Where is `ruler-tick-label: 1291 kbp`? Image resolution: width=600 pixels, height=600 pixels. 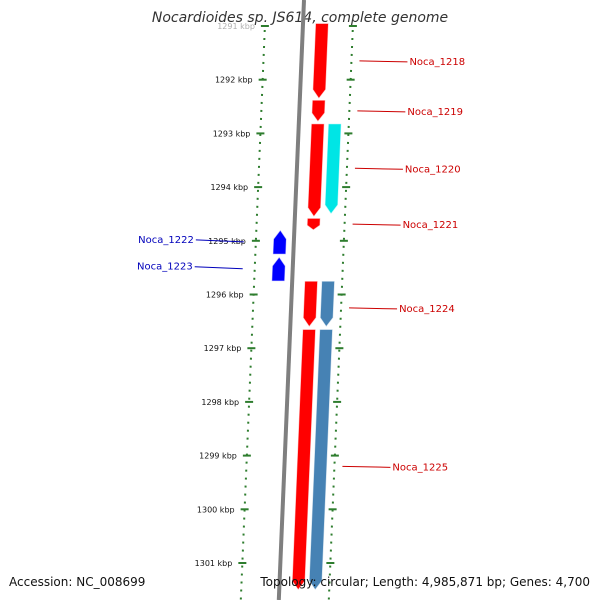 ruler-tick-label: 1291 kbp is located at coordinates (236, 26).